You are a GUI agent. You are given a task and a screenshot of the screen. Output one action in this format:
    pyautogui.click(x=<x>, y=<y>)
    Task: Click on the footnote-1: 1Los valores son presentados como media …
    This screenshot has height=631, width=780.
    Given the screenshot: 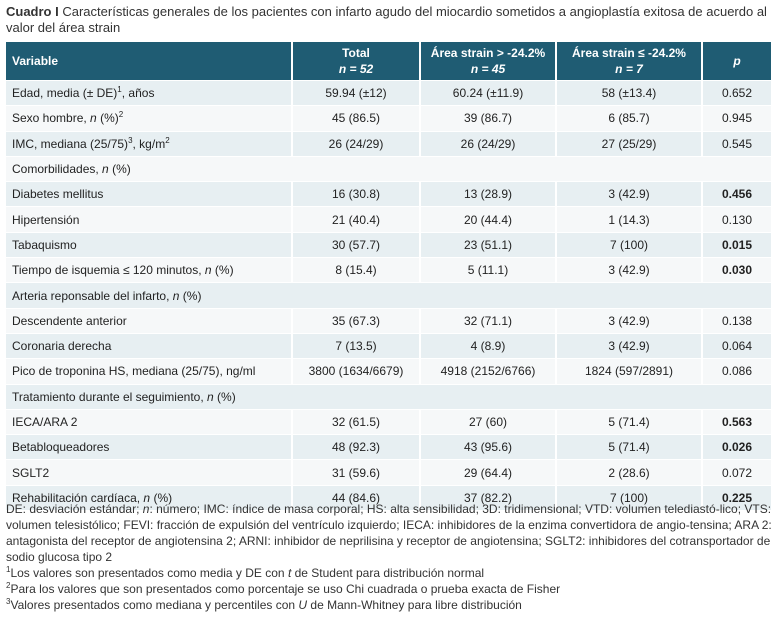 What is the action you would take?
    pyautogui.click(x=389, y=573)
    